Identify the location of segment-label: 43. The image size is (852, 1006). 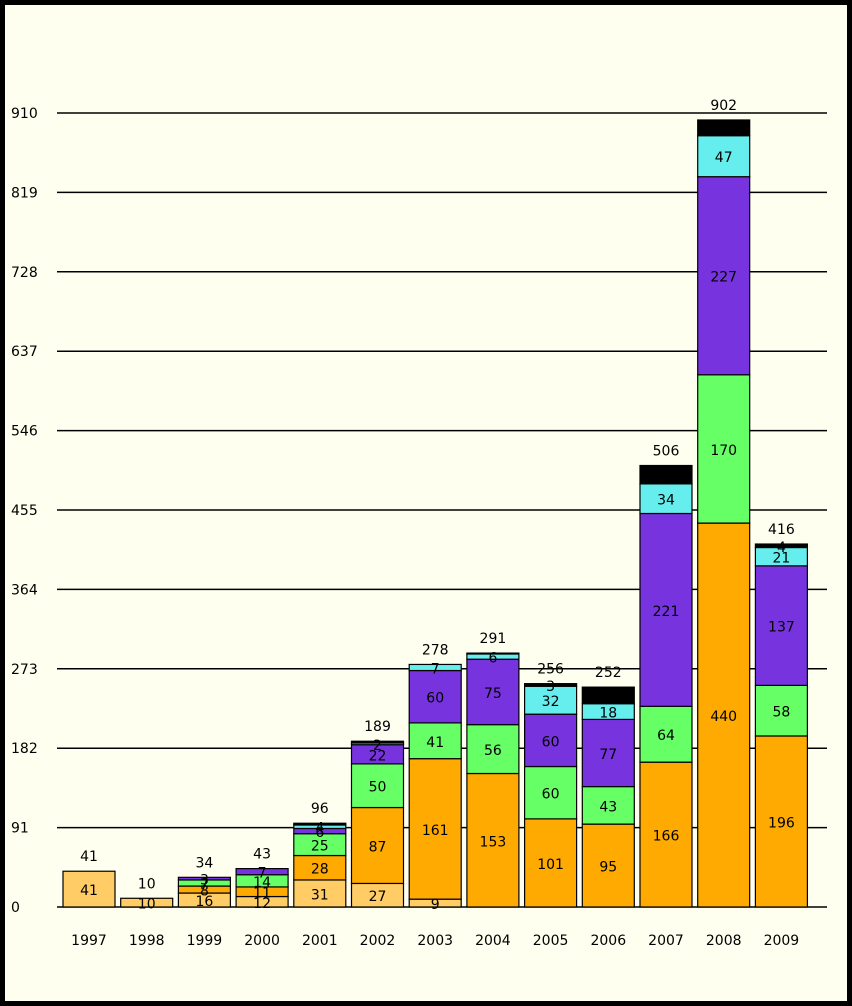
(608, 807).